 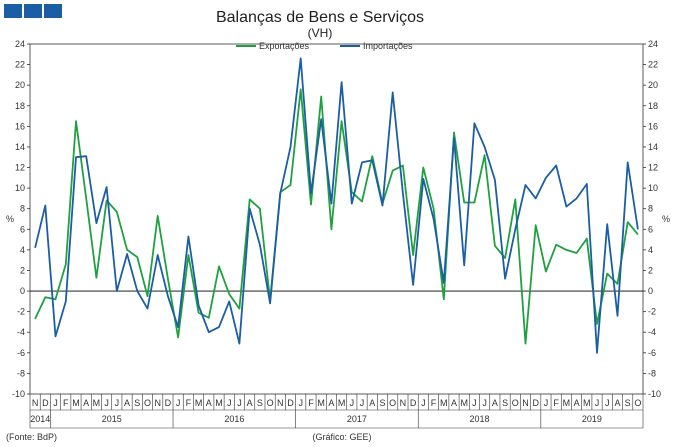 What do you see at coordinates (22, 291) in the screenshot?
I see `y-tick-label-left: 0` at bounding box center [22, 291].